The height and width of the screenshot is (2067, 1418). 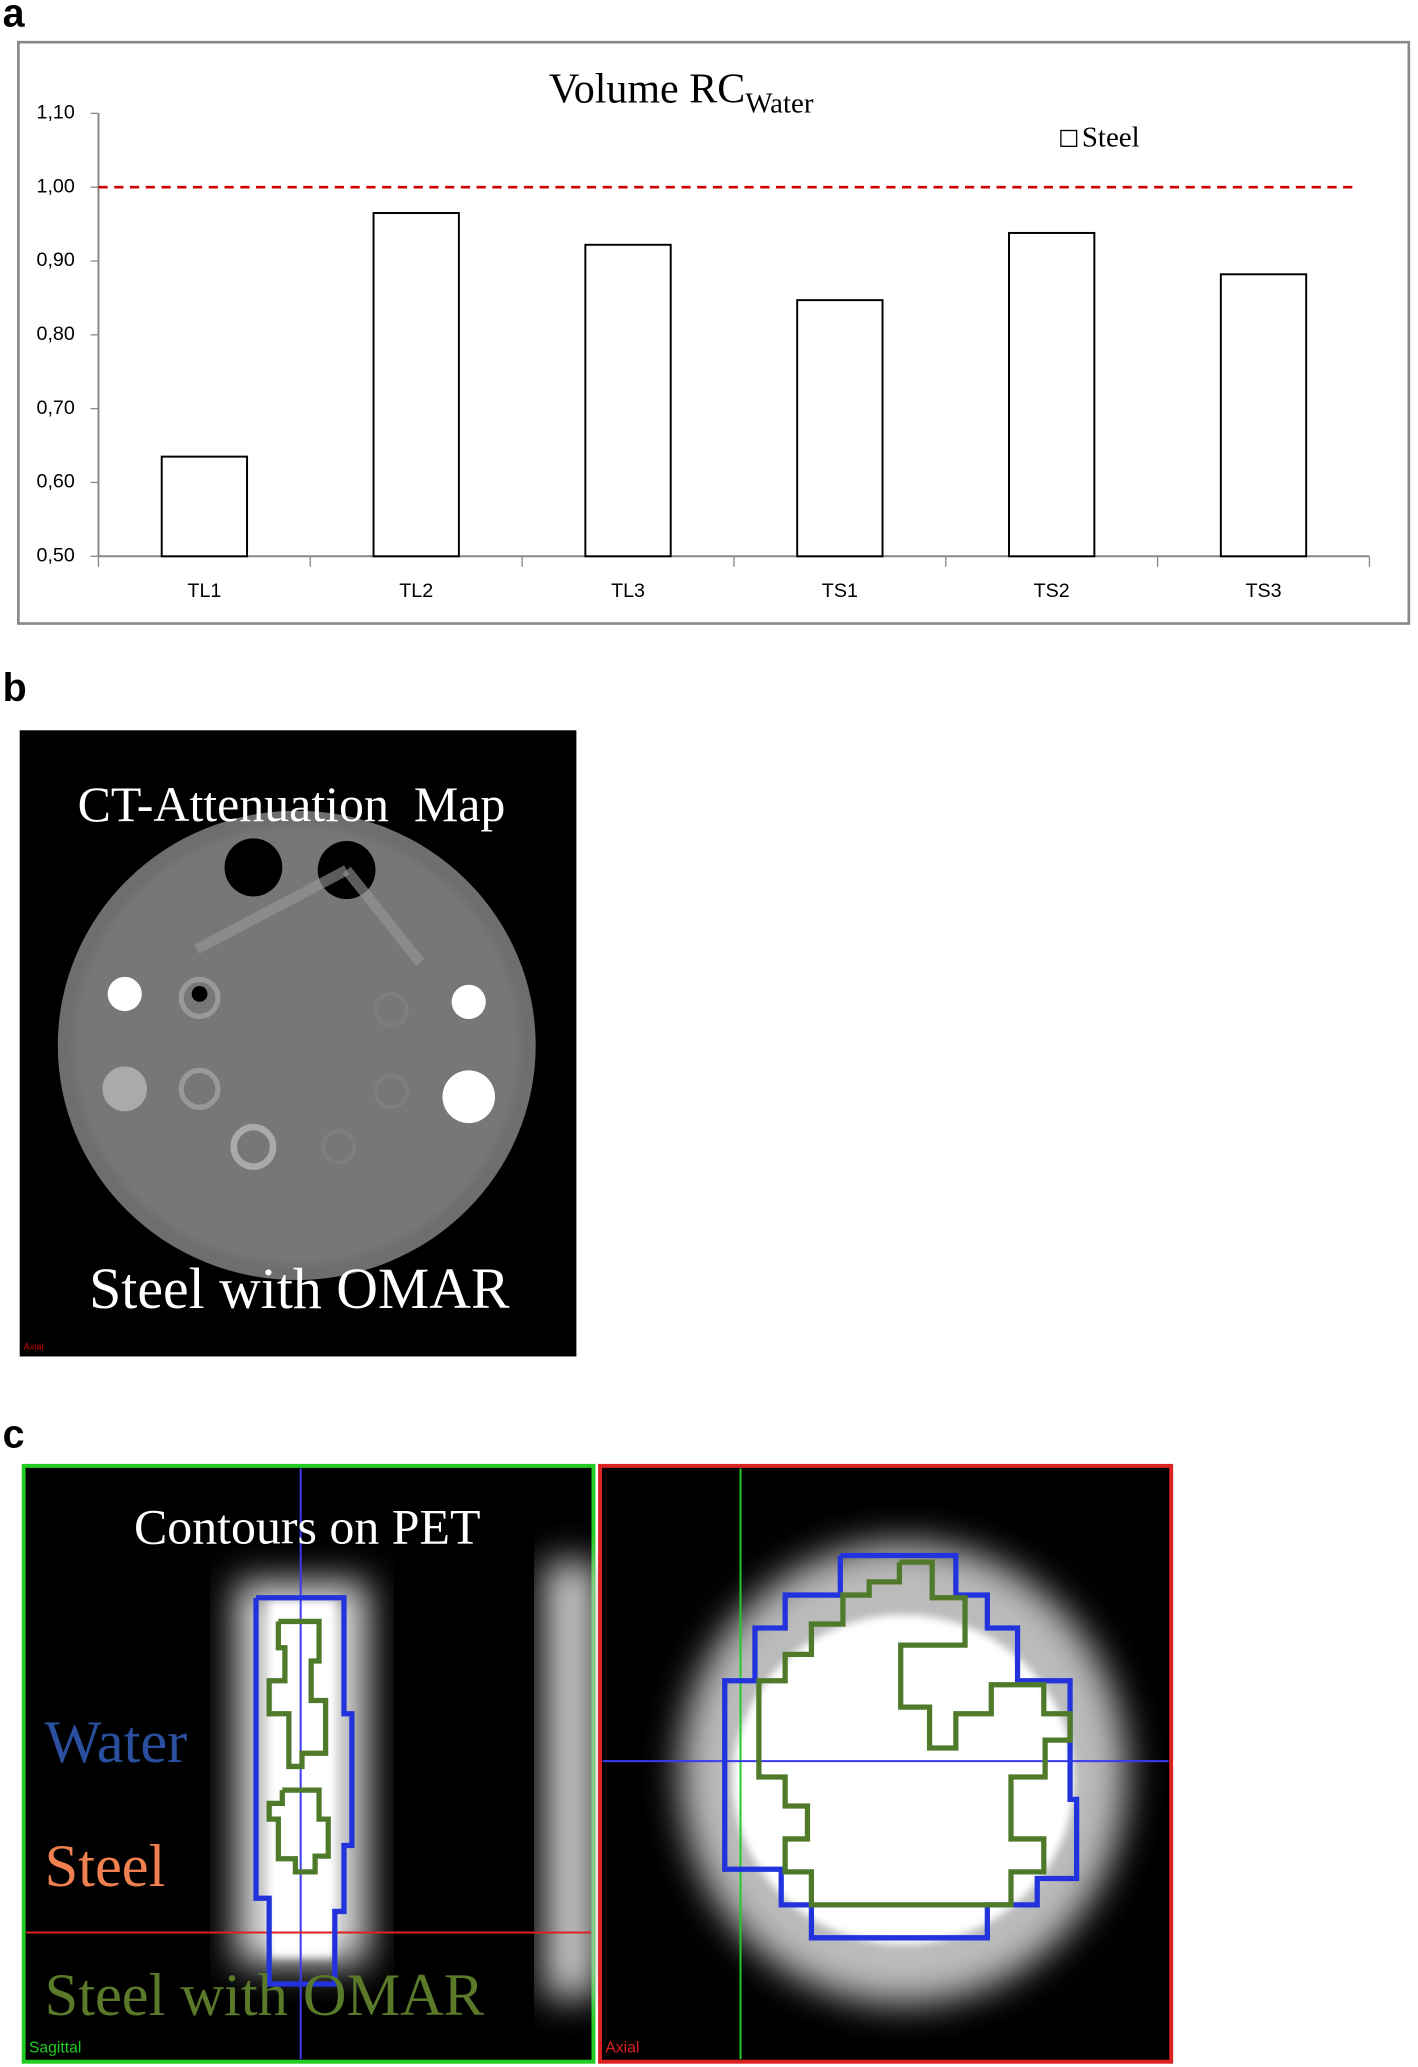 What do you see at coordinates (56, 408) in the screenshot?
I see `y-tick-label: 0,70` at bounding box center [56, 408].